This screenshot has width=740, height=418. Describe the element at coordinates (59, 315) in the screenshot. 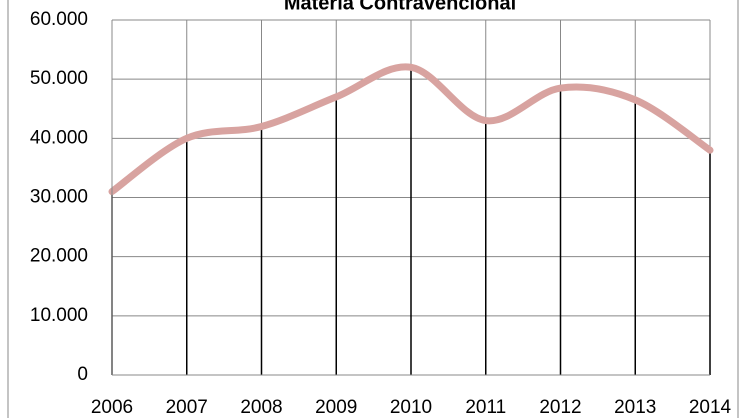

I see `y-tick-label: 10.000` at that location.